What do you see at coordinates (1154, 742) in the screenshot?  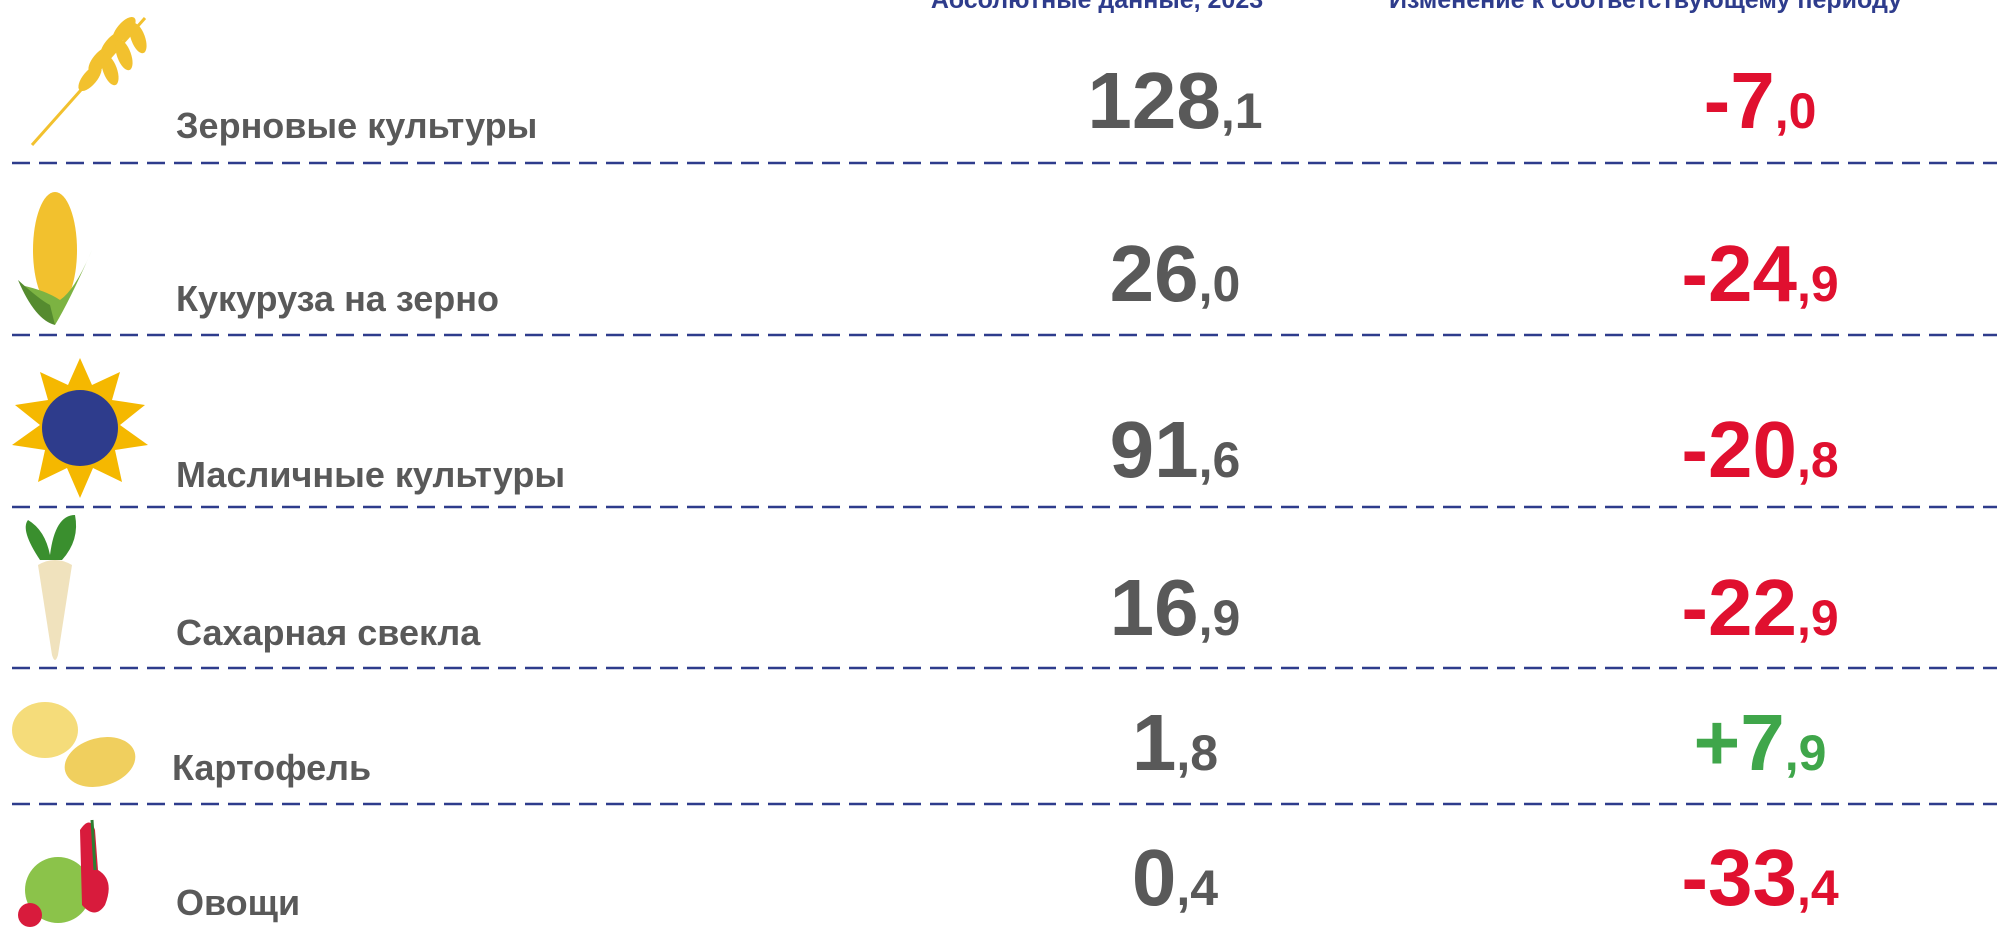 I see `value-main: 1` at bounding box center [1154, 742].